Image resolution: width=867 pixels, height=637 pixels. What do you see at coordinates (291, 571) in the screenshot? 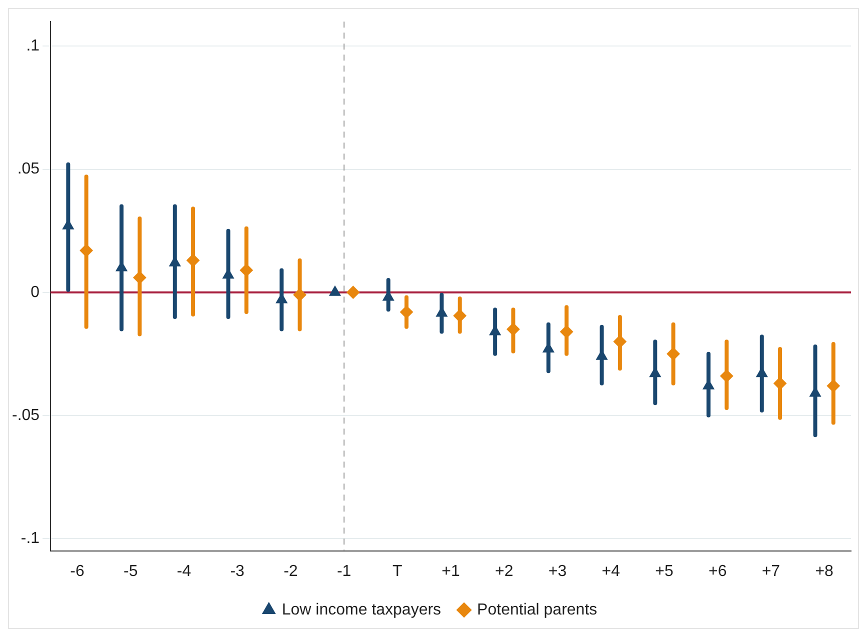
I see `x-tick-label: -2` at bounding box center [291, 571].